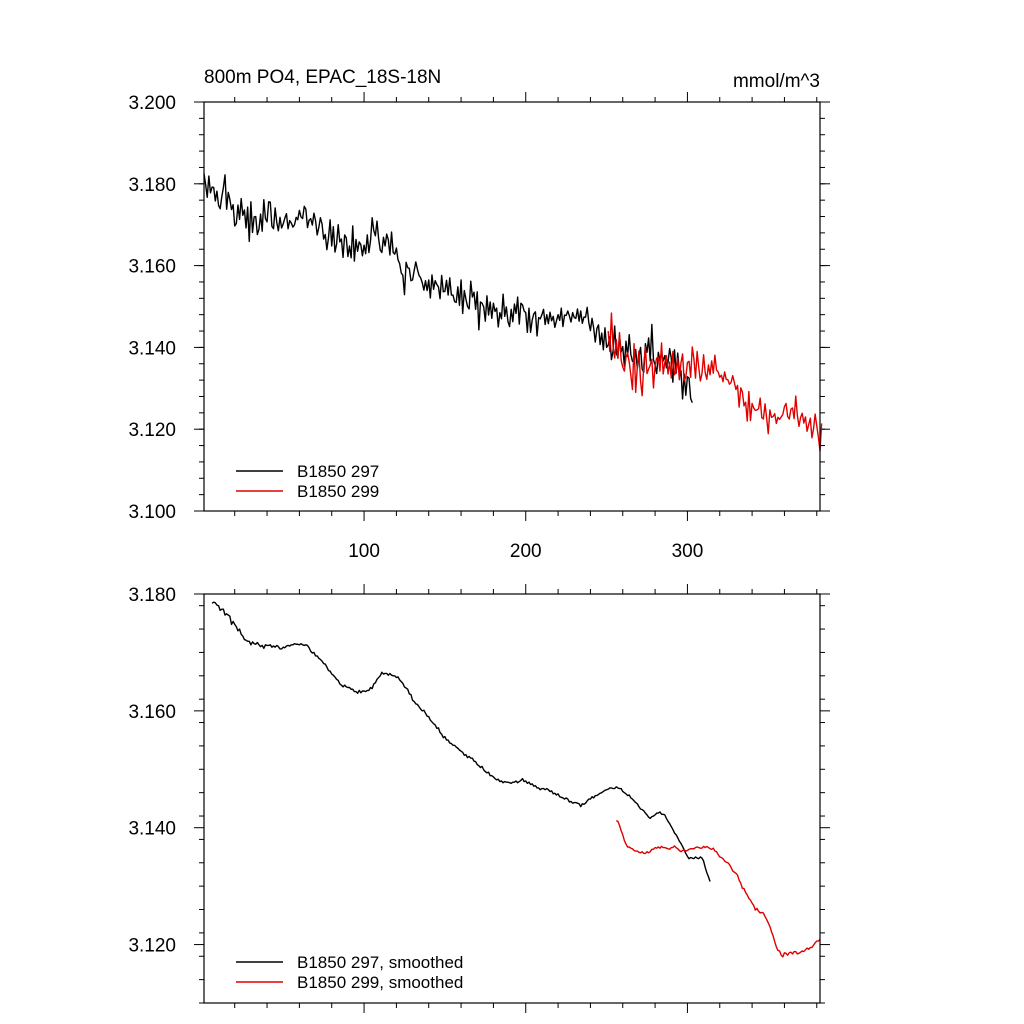  What do you see at coordinates (152, 103) in the screenshot?
I see `top-ytick-label: 3.200` at bounding box center [152, 103].